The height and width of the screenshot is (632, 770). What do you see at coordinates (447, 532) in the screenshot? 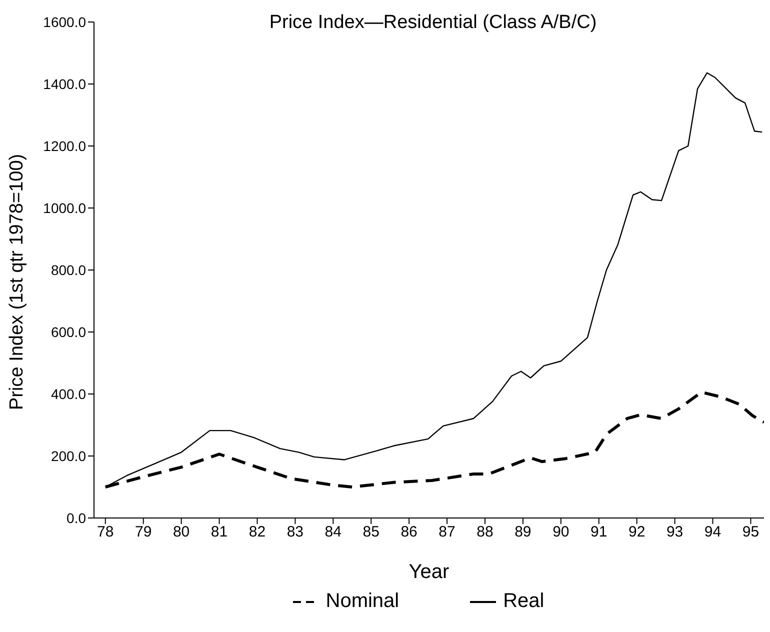
I see `x-tick-label: 87` at bounding box center [447, 532].